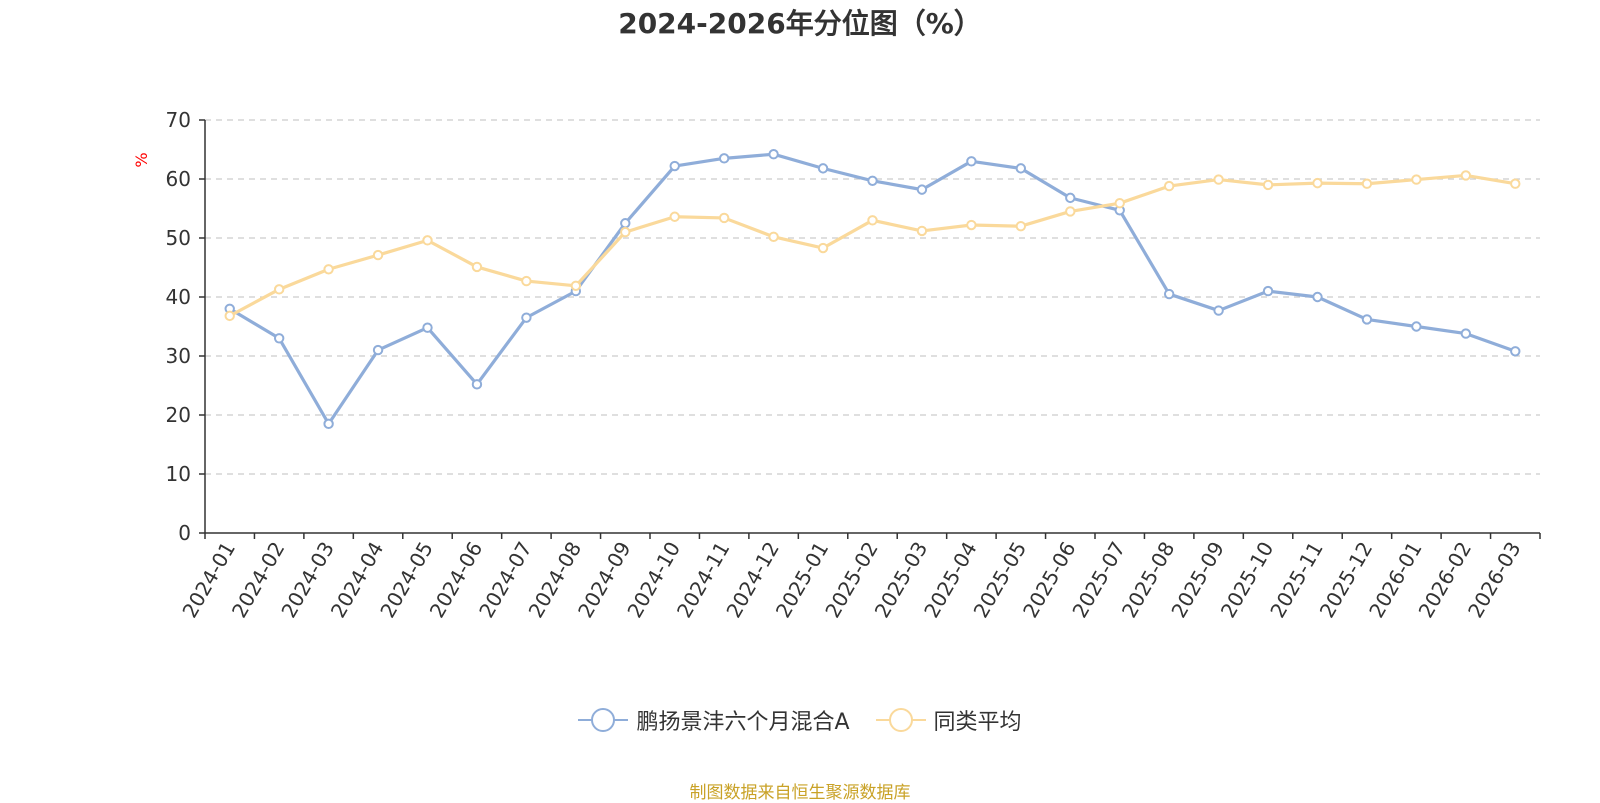 This screenshot has width=1600, height=803. I want to click on y-tick-label: 70, so click(178, 120).